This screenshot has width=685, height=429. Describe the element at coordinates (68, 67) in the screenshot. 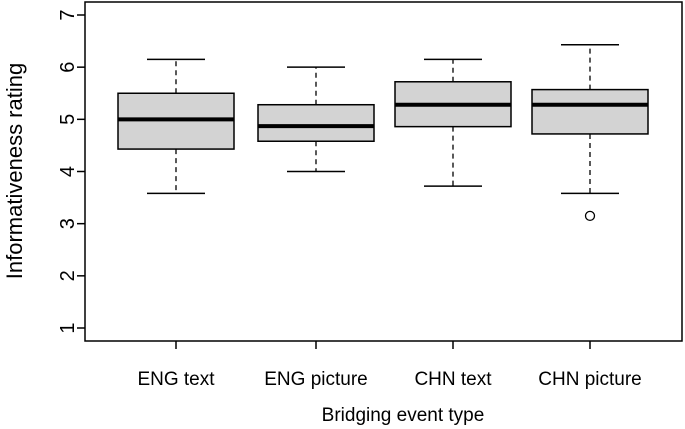

I see `y-tick-label: 6` at that location.